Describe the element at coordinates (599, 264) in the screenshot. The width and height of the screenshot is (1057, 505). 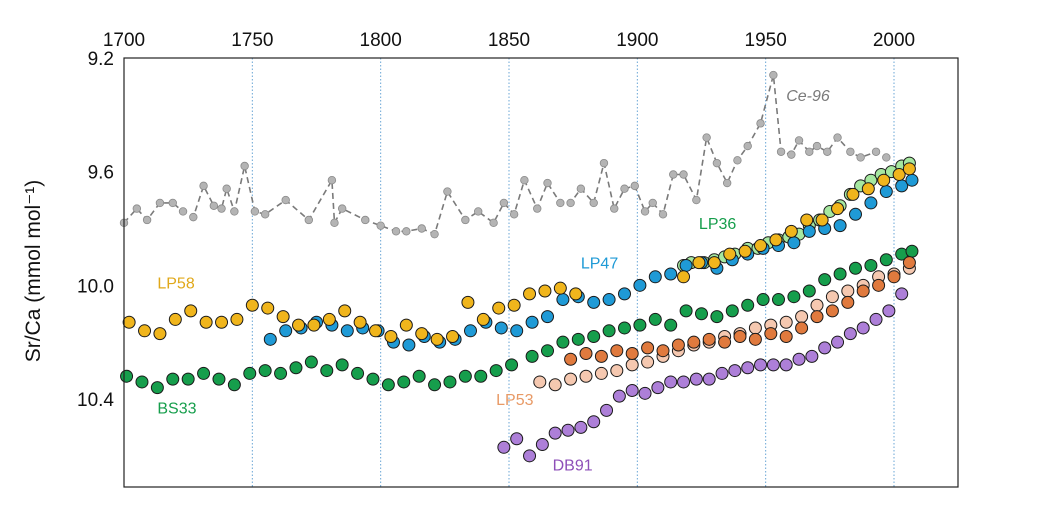
I see `series-label: LP47` at that location.